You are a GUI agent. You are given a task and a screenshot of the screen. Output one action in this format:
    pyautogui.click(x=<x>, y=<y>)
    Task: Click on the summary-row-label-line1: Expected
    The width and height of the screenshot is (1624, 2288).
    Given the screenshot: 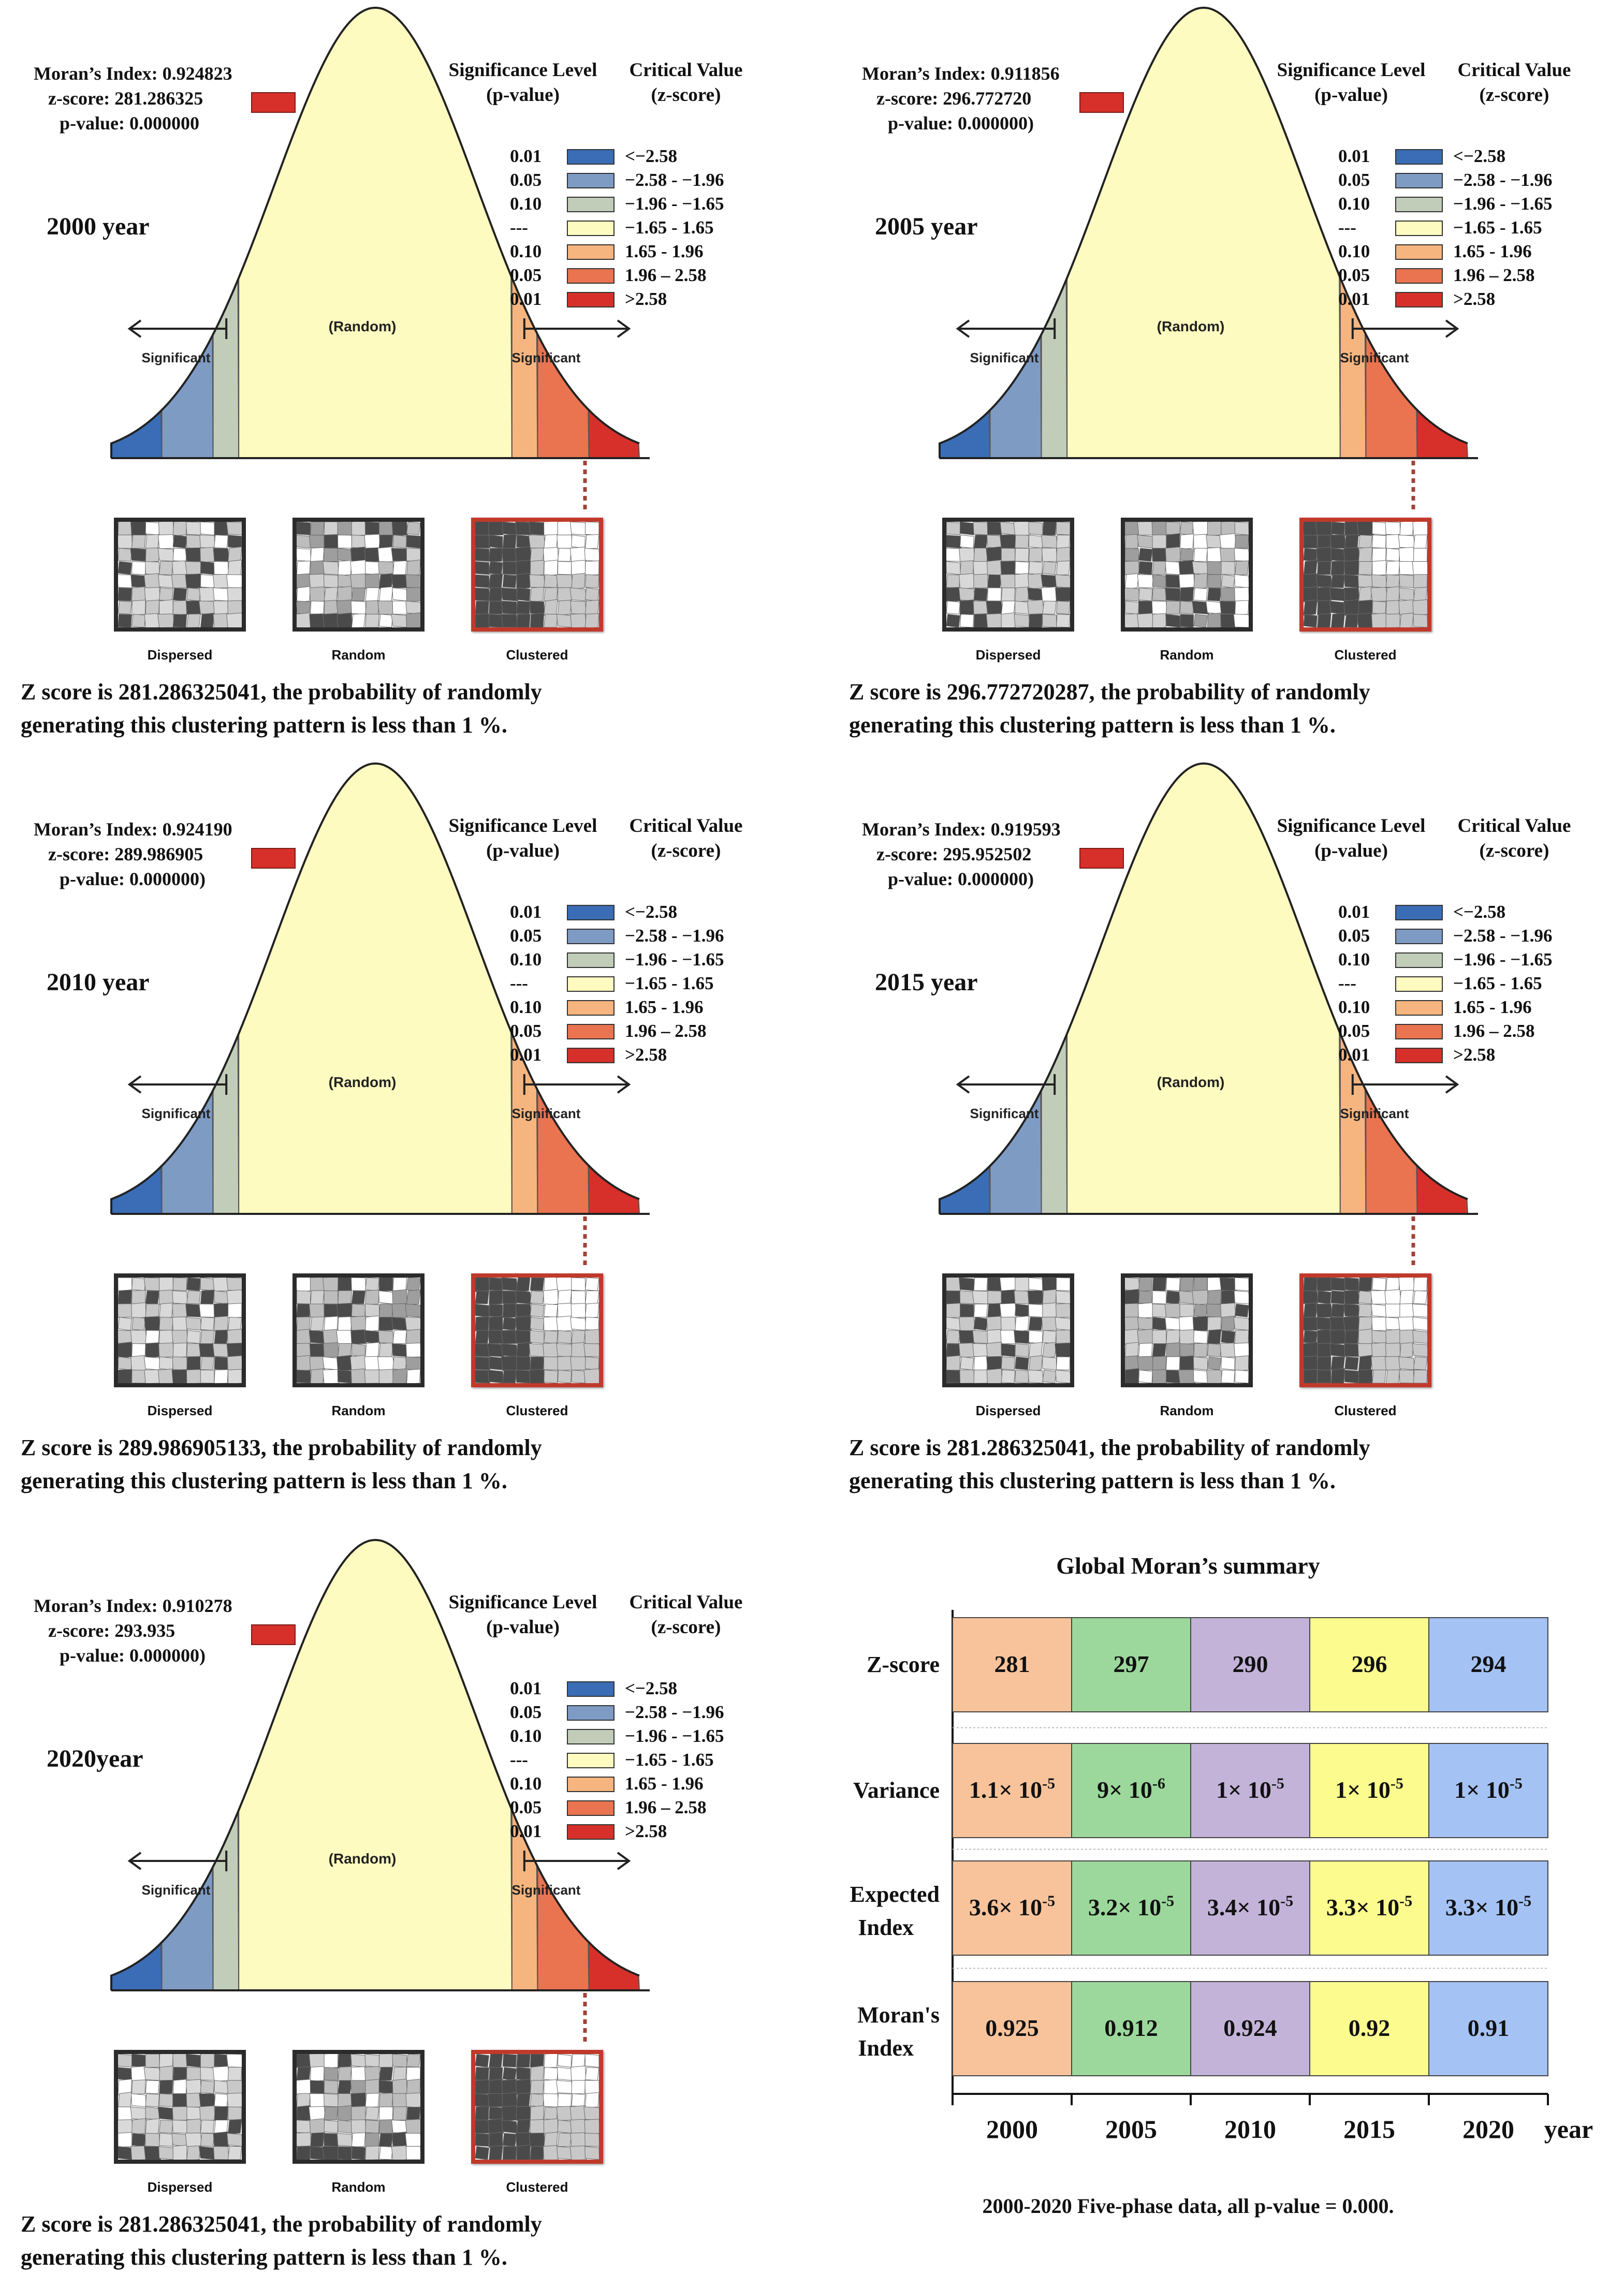 What is the action you would take?
    pyautogui.click(x=895, y=1895)
    